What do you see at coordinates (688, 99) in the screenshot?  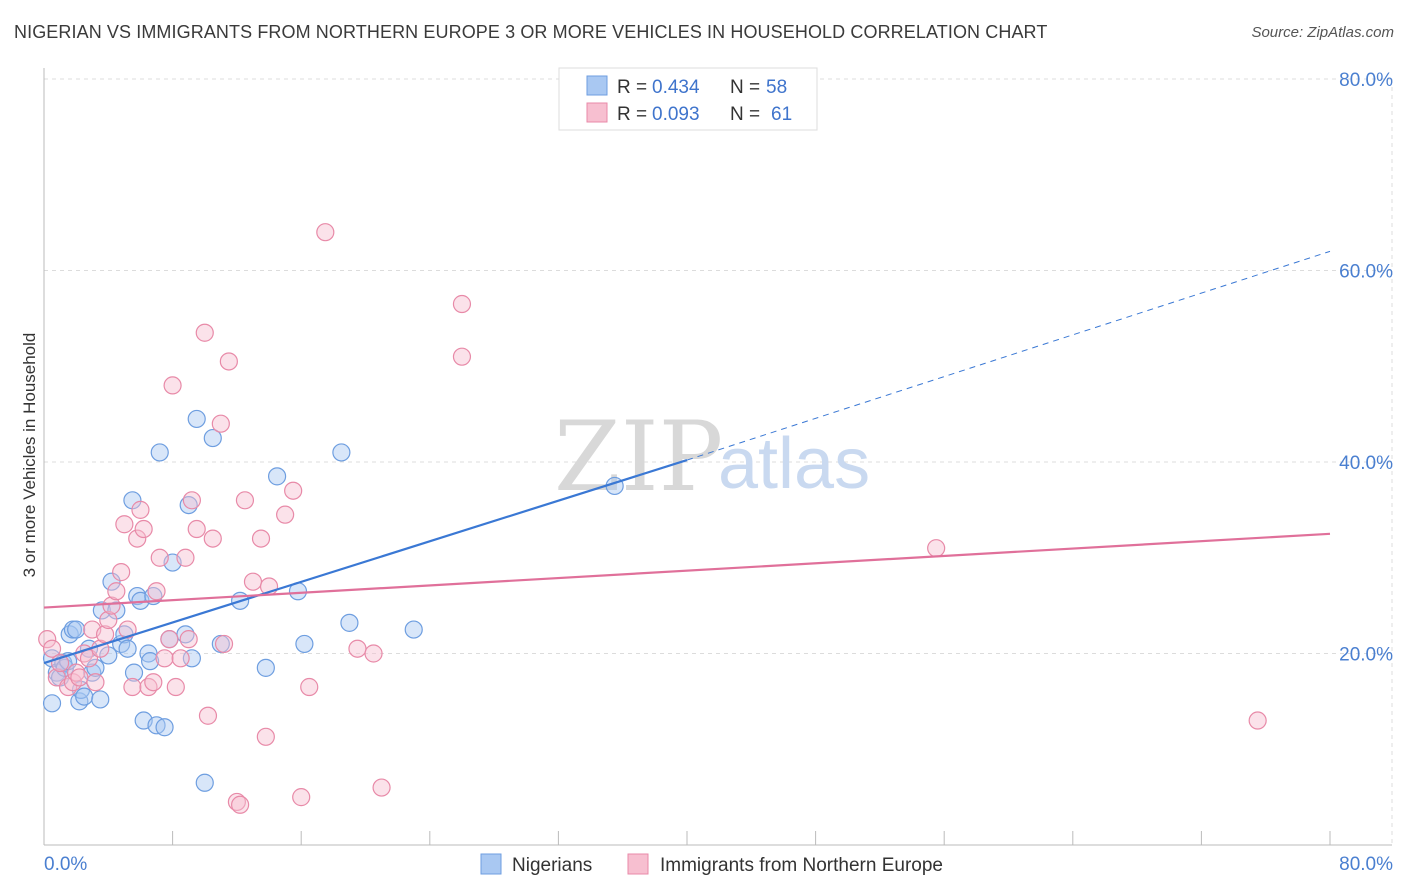 I see `legend-stats: R = 0.434 N = 58 R = 0.093 N = 61` at bounding box center [688, 99].